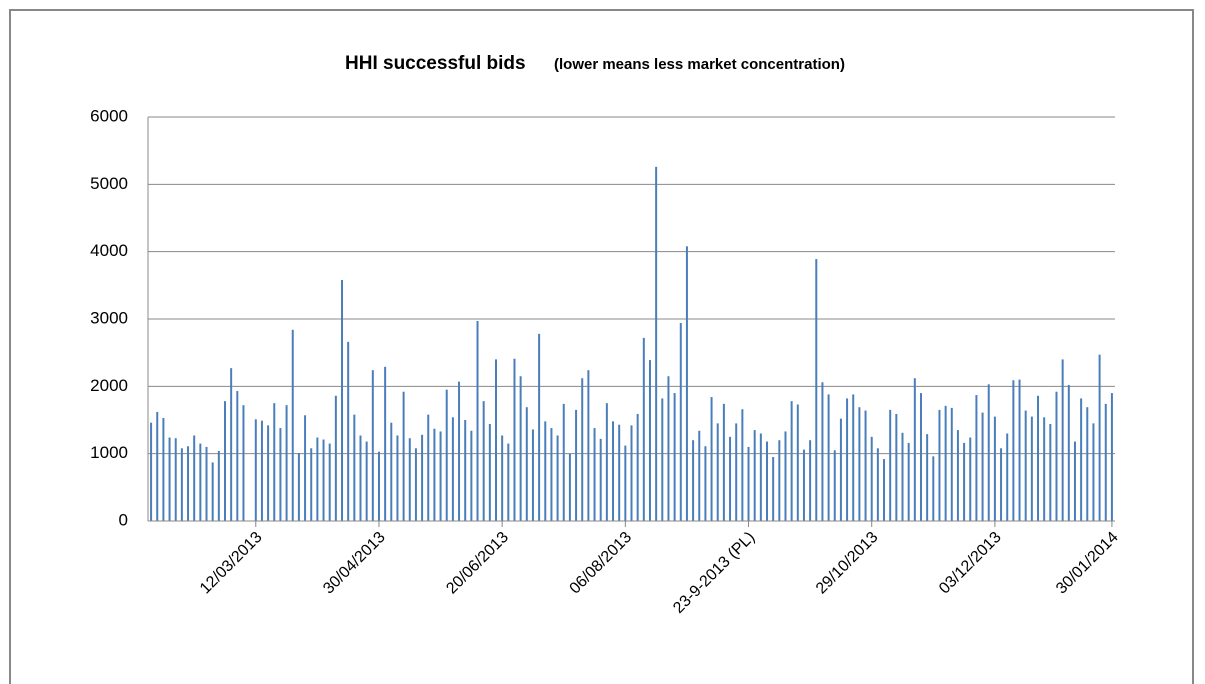  What do you see at coordinates (970, 563) in the screenshot?
I see `x-tick-label: 03/12/2013` at bounding box center [970, 563].